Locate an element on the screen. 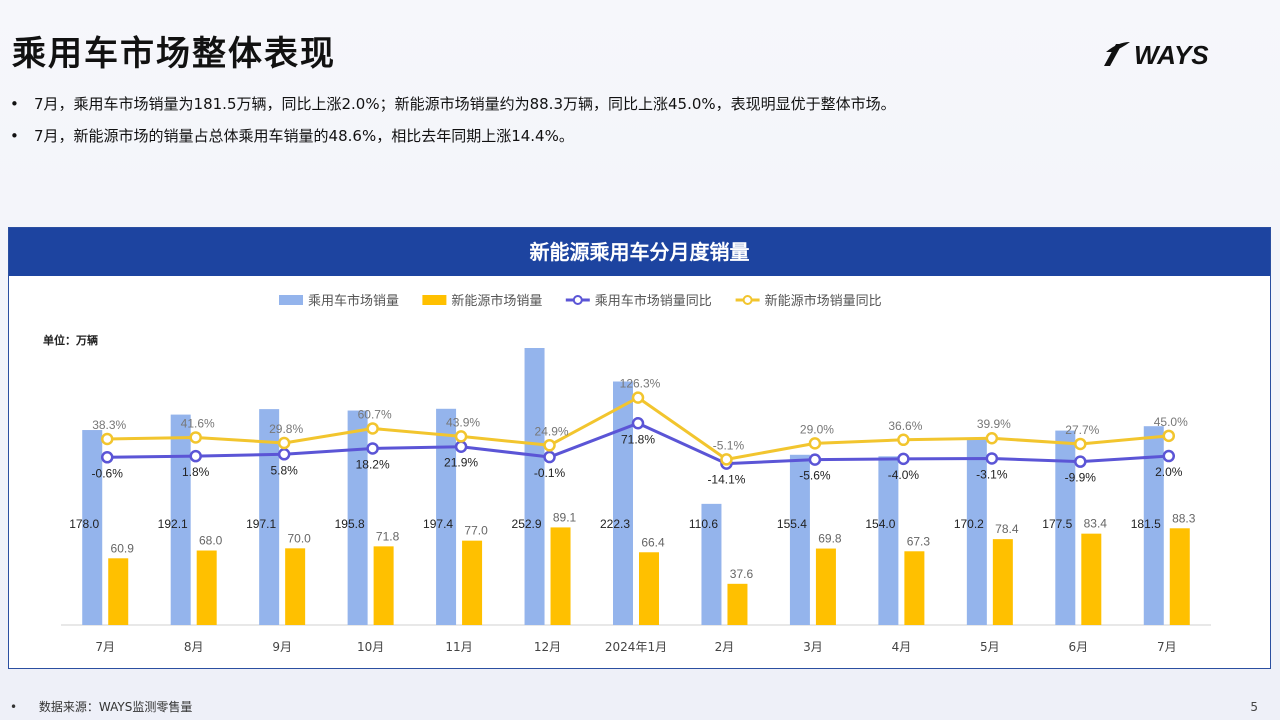 This screenshot has height=720, width=1280. chart-title: 新能源乘用车分月度销量 is located at coordinates (639, 252).